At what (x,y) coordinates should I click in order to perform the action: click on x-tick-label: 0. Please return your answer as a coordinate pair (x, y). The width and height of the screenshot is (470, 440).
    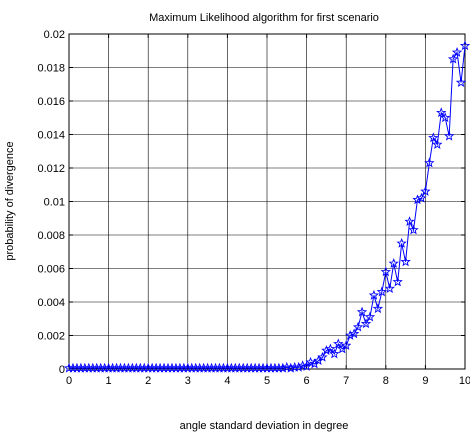
    Looking at the image, I should click on (69, 381).